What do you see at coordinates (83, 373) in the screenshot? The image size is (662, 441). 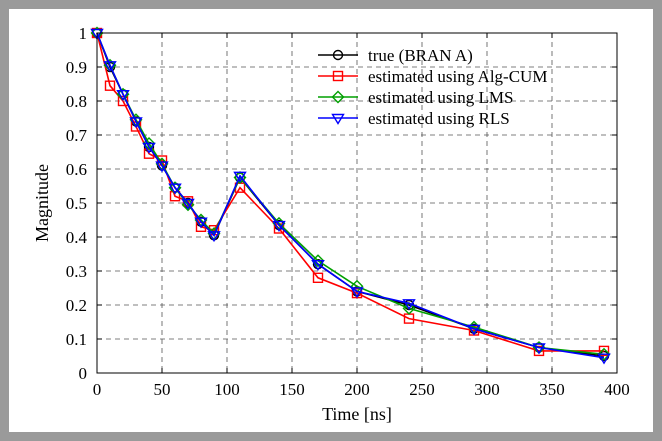 I see `y-tick-label: 0` at bounding box center [83, 373].